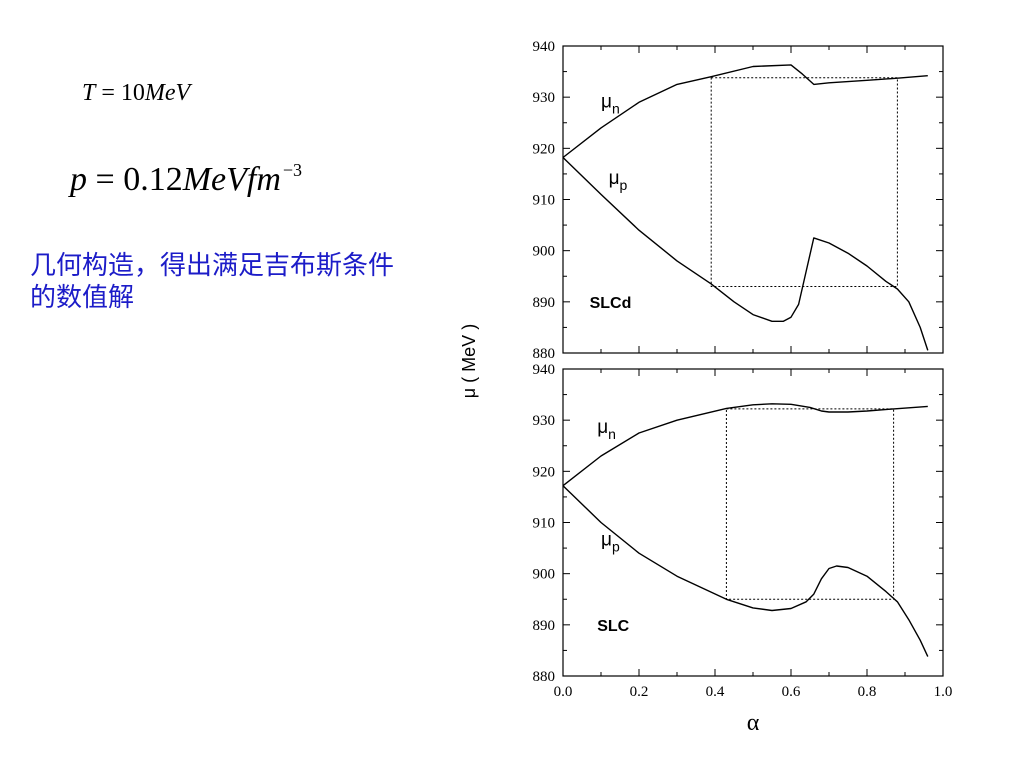  What do you see at coordinates (167, 93) in the screenshot?
I see `temperature-unit: MeV` at bounding box center [167, 93].